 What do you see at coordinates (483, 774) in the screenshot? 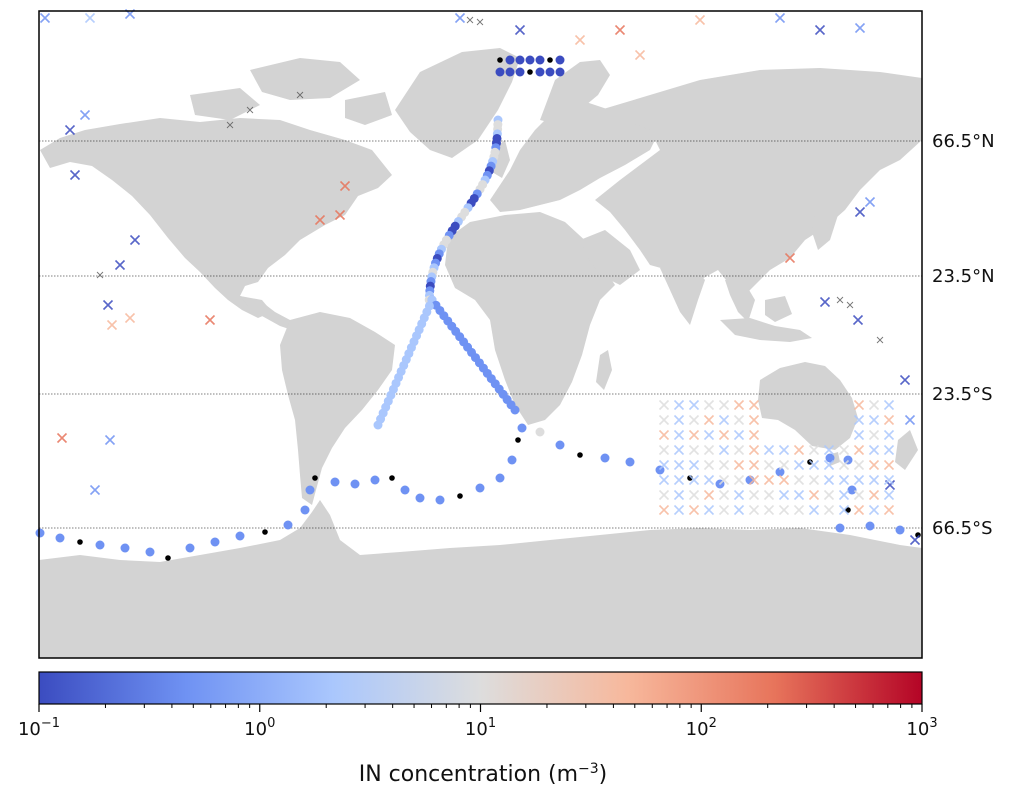
I see `colorbar-label: IN concentration (m−3)` at bounding box center [483, 774].